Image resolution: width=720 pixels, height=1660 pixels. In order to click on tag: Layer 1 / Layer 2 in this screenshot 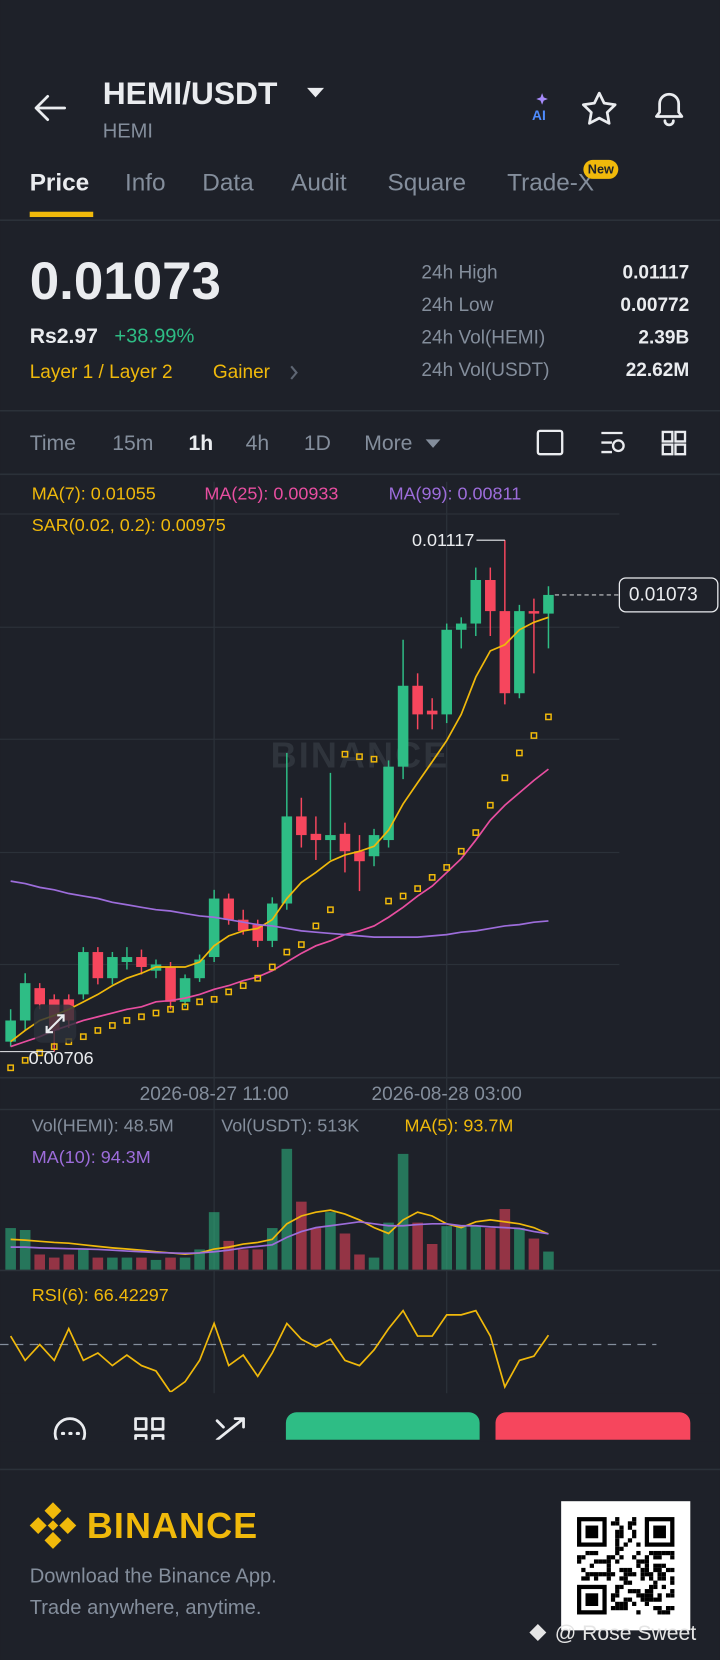, I will do `click(101, 372)`.